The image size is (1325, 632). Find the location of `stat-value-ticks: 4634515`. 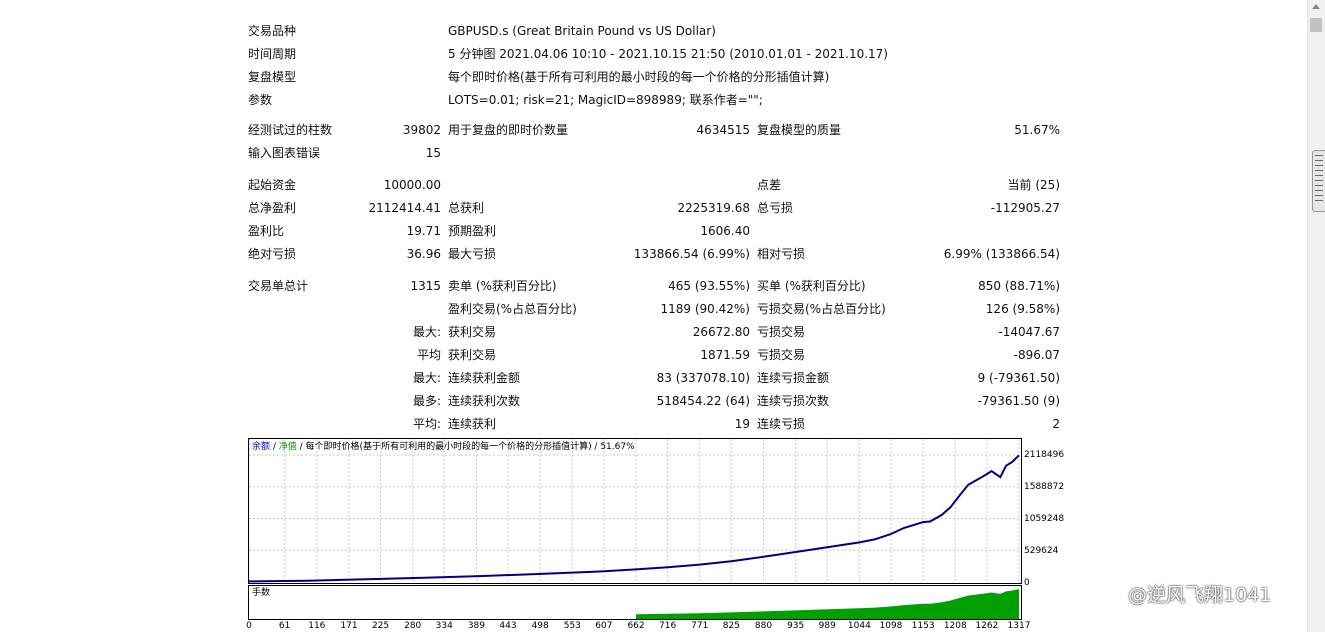

stat-value-ticks: 4634515 is located at coordinates (723, 130).